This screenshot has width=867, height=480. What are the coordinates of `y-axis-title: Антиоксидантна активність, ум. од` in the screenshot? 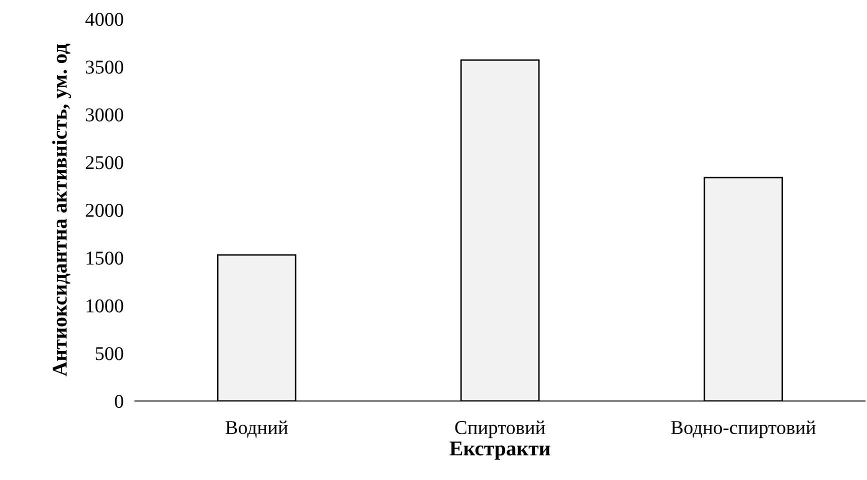 It's located at (62, 210).